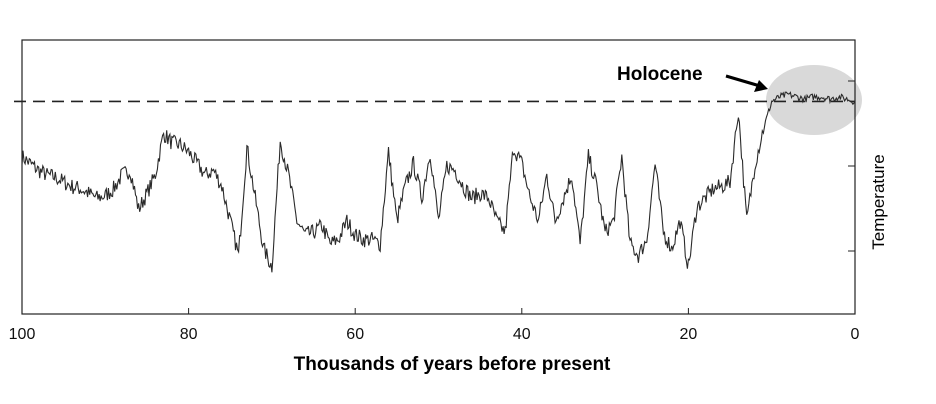  What do you see at coordinates (878, 201) in the screenshot?
I see `y-axis-title: Temperature` at bounding box center [878, 201].